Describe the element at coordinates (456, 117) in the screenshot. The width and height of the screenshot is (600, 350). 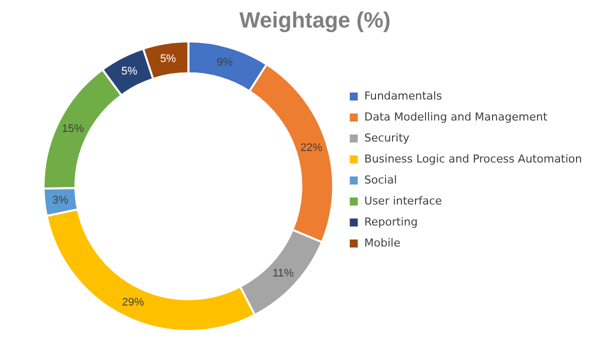
I see `legend-label: Data Modelling and Management` at that location.